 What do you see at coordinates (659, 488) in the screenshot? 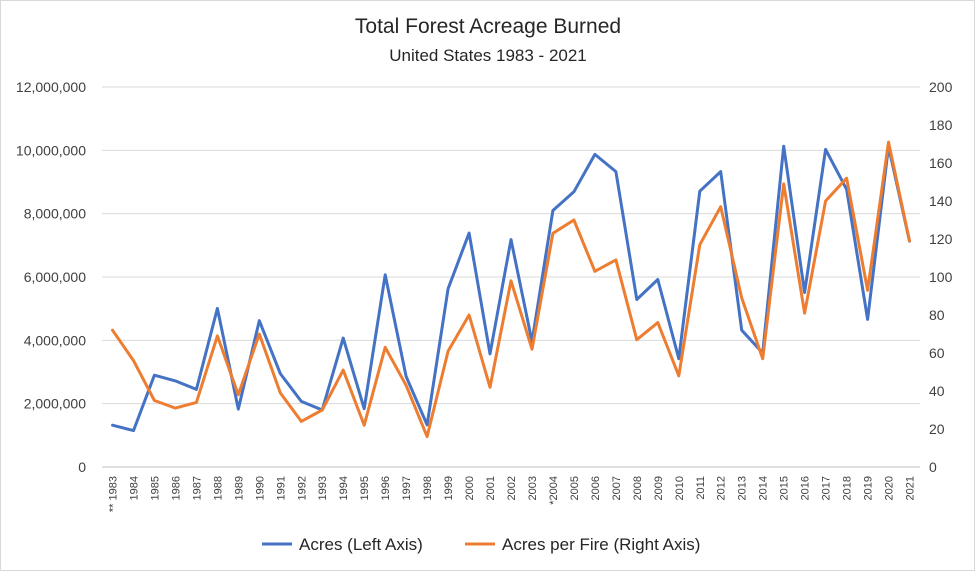
I see `x-tick-label: 2009` at bounding box center [659, 488].